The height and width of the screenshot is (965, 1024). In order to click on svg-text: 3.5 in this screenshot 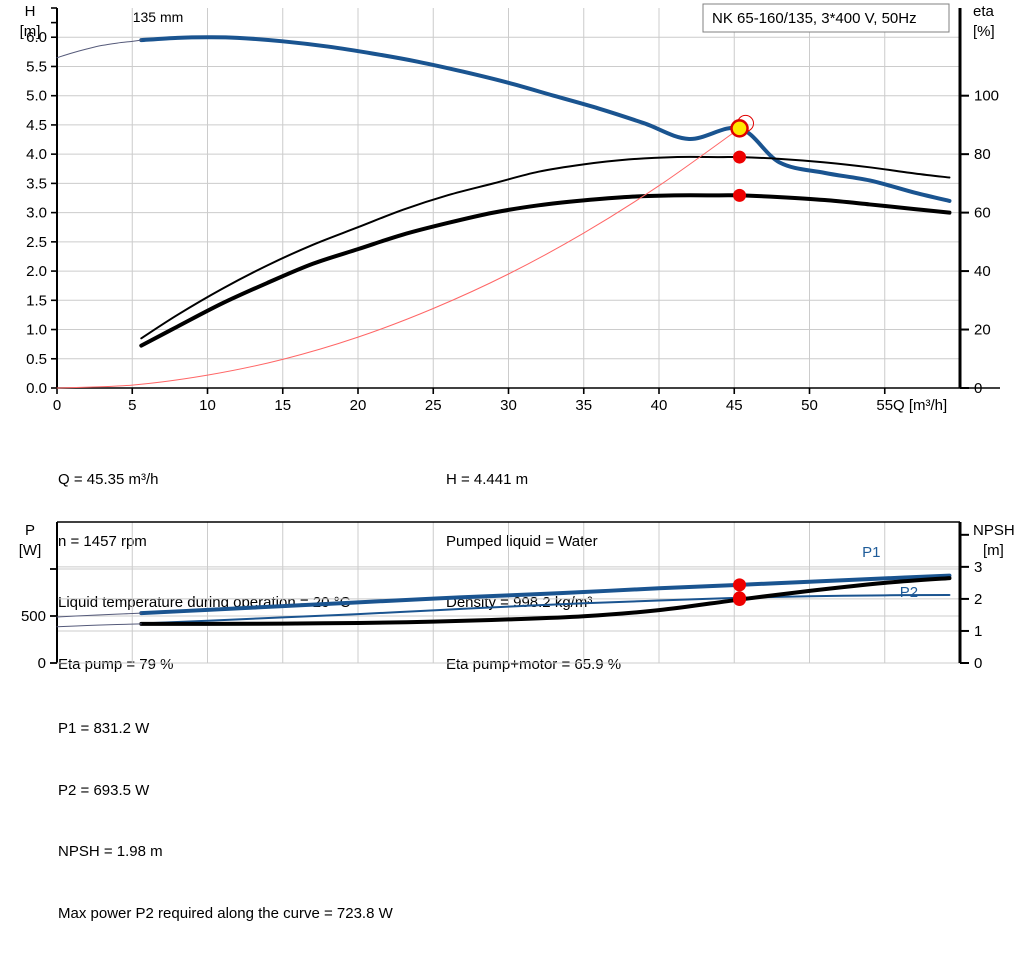, I will do `click(36, 183)`.